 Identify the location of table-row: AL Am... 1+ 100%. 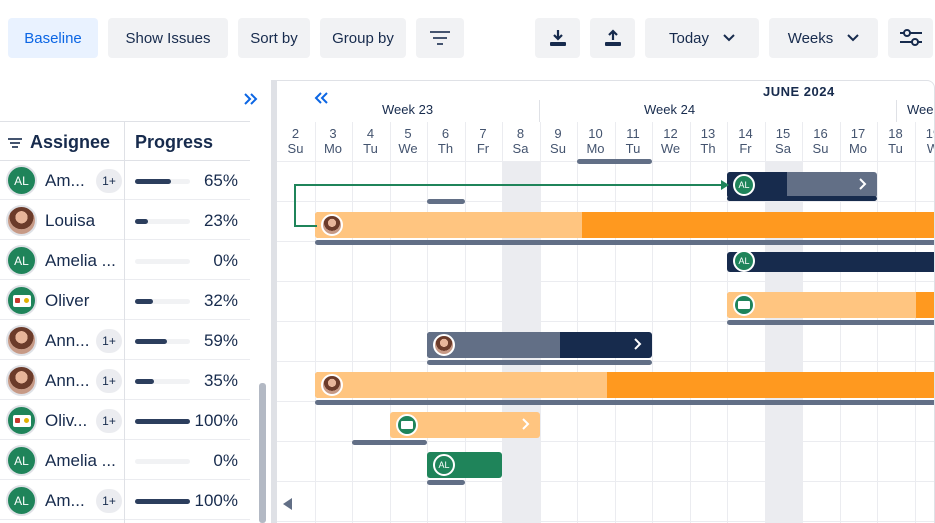
(125, 500).